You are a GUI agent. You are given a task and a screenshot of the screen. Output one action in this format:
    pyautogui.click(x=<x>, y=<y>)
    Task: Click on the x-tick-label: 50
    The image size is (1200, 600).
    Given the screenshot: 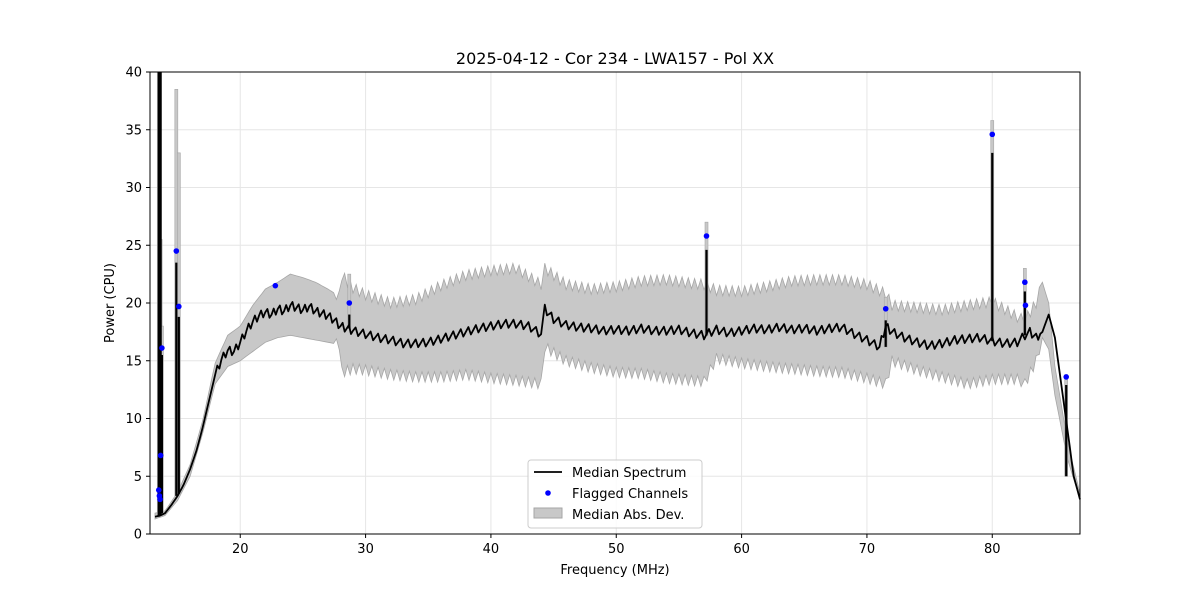 What is the action you would take?
    pyautogui.click(x=616, y=549)
    